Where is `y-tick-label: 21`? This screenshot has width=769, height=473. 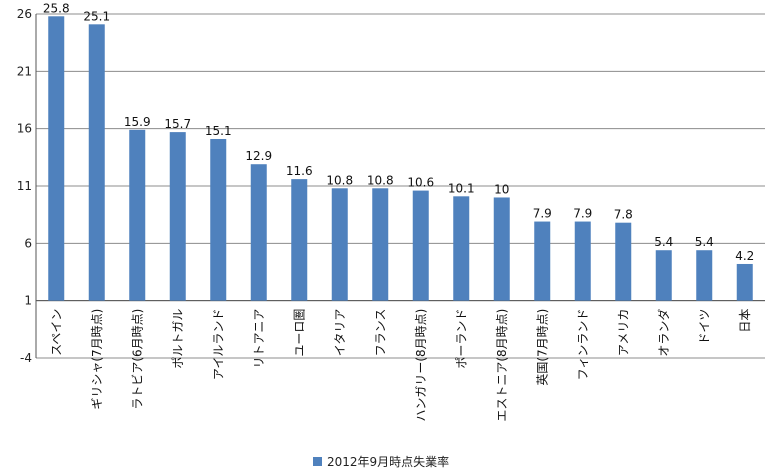
y-tick-label: 21 is located at coordinates (24, 71).